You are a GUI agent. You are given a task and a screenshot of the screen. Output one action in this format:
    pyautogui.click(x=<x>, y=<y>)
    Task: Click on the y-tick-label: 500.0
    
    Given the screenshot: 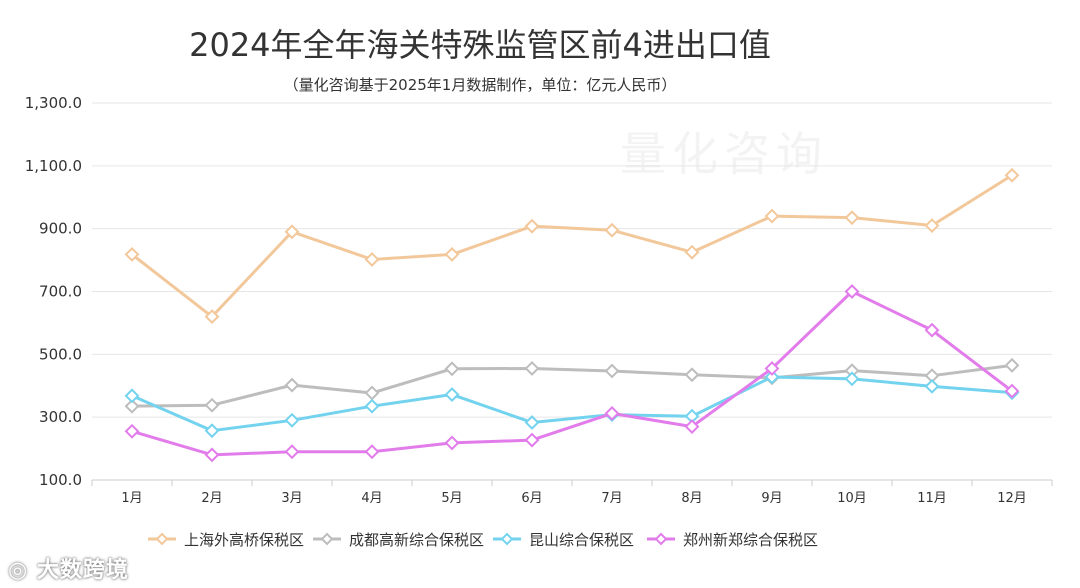 What is the action you would take?
    pyautogui.click(x=60, y=354)
    